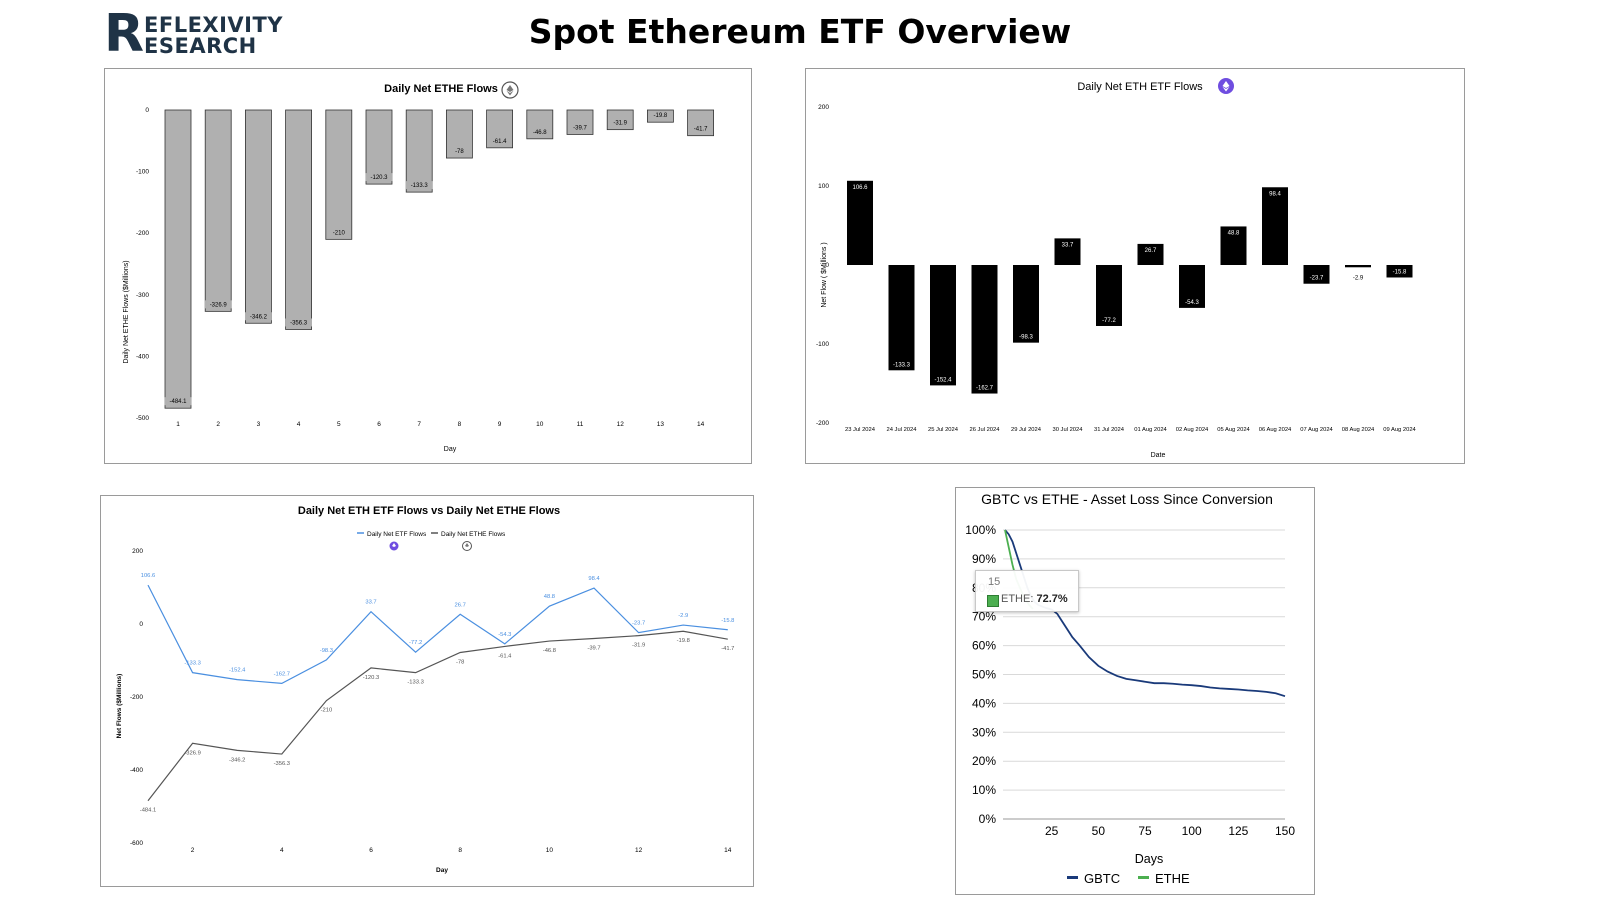 This screenshot has height=900, width=1600. What do you see at coordinates (1034, 599) in the screenshot?
I see `tooltip-text: ETHE: 72.7%` at bounding box center [1034, 599].